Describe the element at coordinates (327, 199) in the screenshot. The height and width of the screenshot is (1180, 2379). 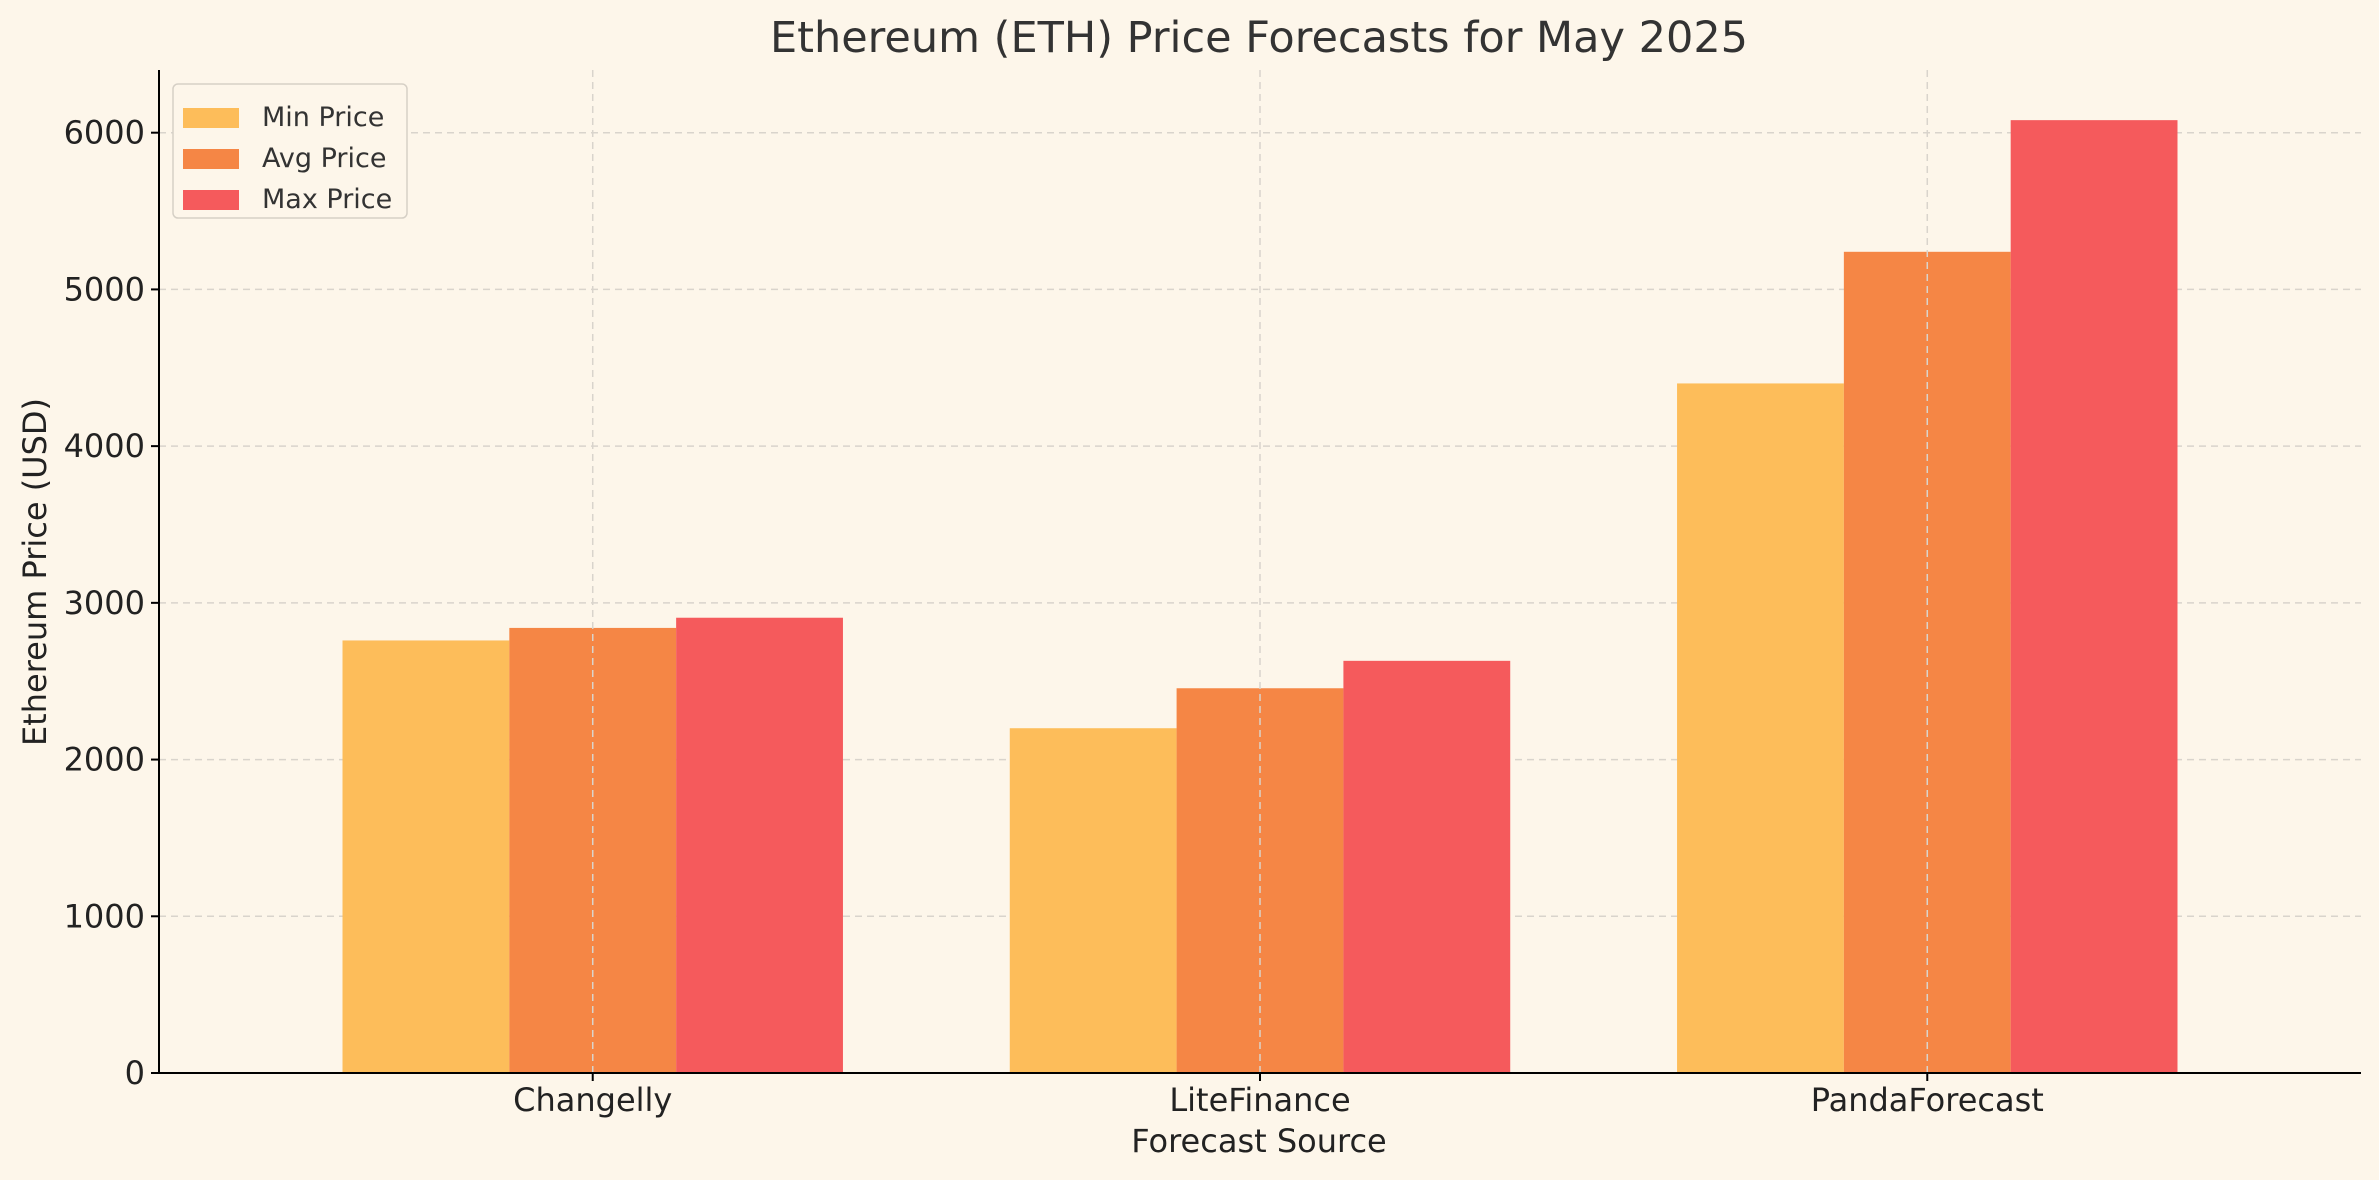
I see `legend-label: Max Price` at that location.